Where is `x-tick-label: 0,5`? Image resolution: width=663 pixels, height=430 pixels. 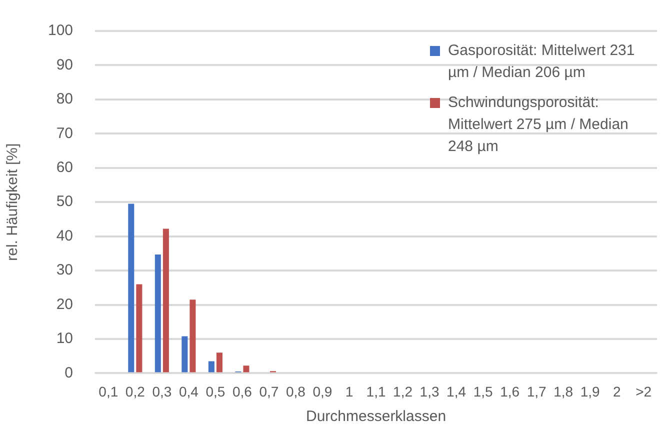 x-tick-label: 0,5 is located at coordinates (216, 391).